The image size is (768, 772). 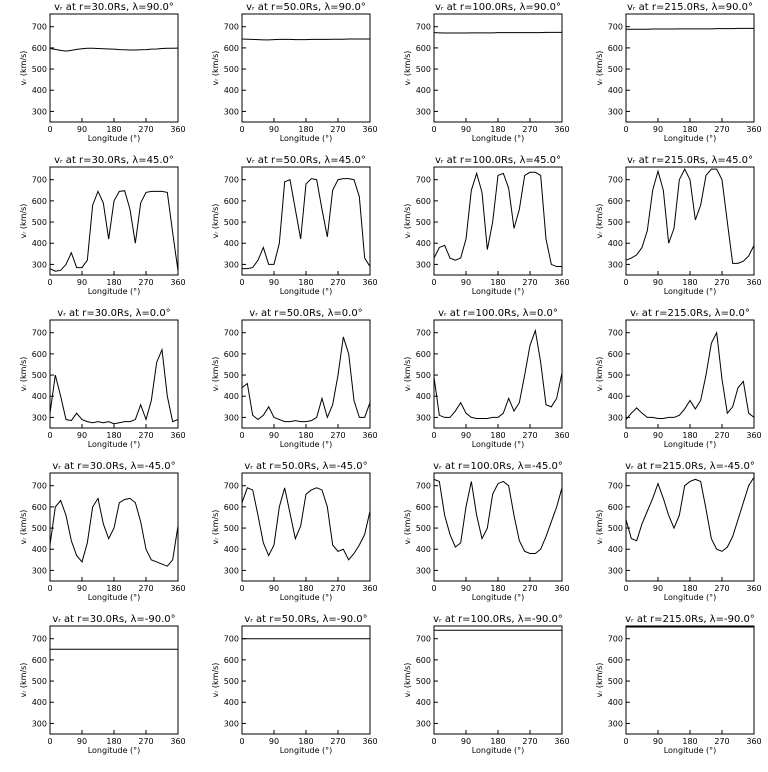 I want to click on chart-title: vᵣ at r=30.0Rs, λ=0.0°, so click(x=113, y=313).